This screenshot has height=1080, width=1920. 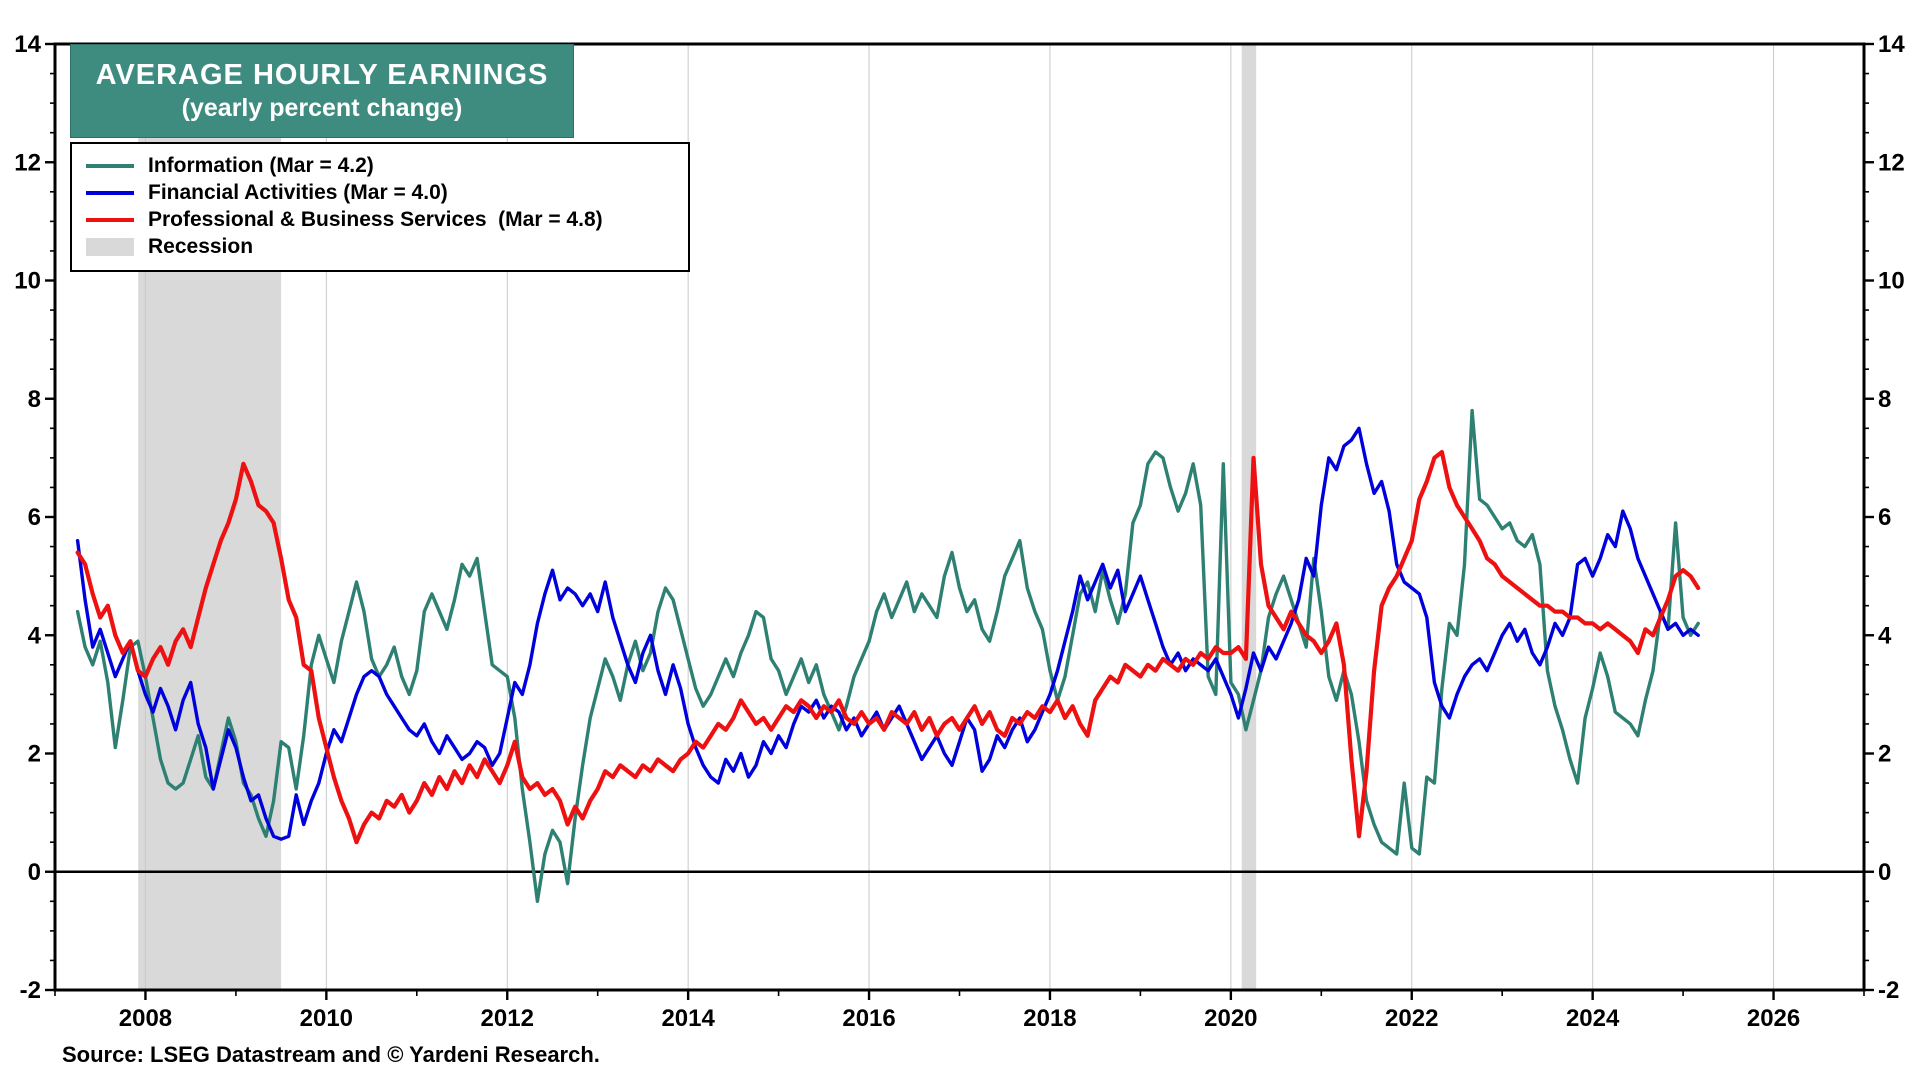 I want to click on y-axis-label-right: -2, so click(x=1888, y=990).